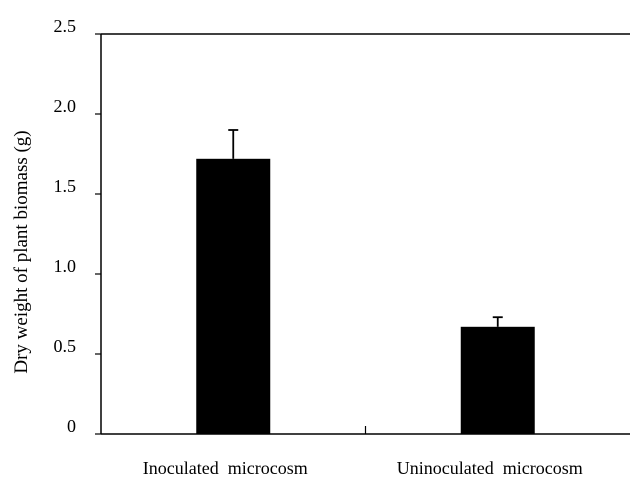 The width and height of the screenshot is (632, 479). I want to click on y-axis-title: Dry weight of plant biomass (g), so click(21, 251).